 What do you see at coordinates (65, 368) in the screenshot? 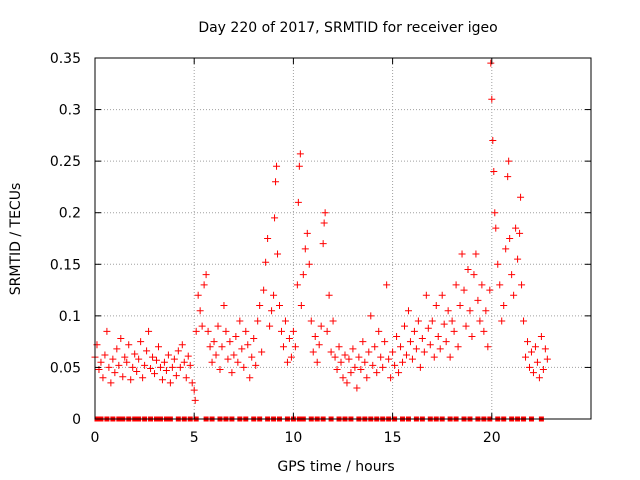
I see `y-tick-label: 0.05` at bounding box center [65, 368].